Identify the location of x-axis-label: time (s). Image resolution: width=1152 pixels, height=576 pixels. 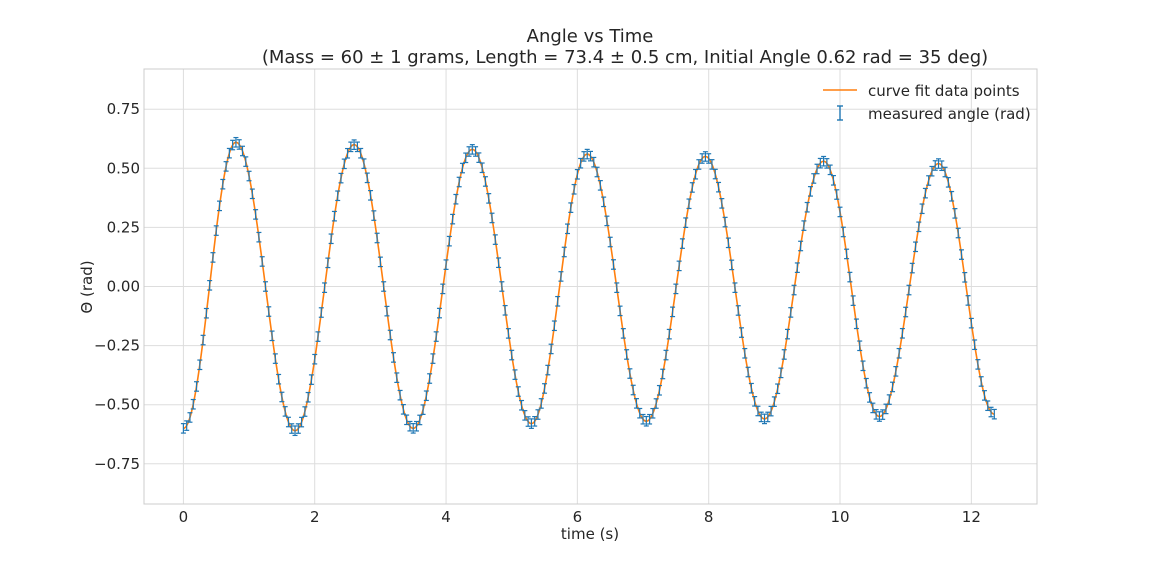
(590, 534).